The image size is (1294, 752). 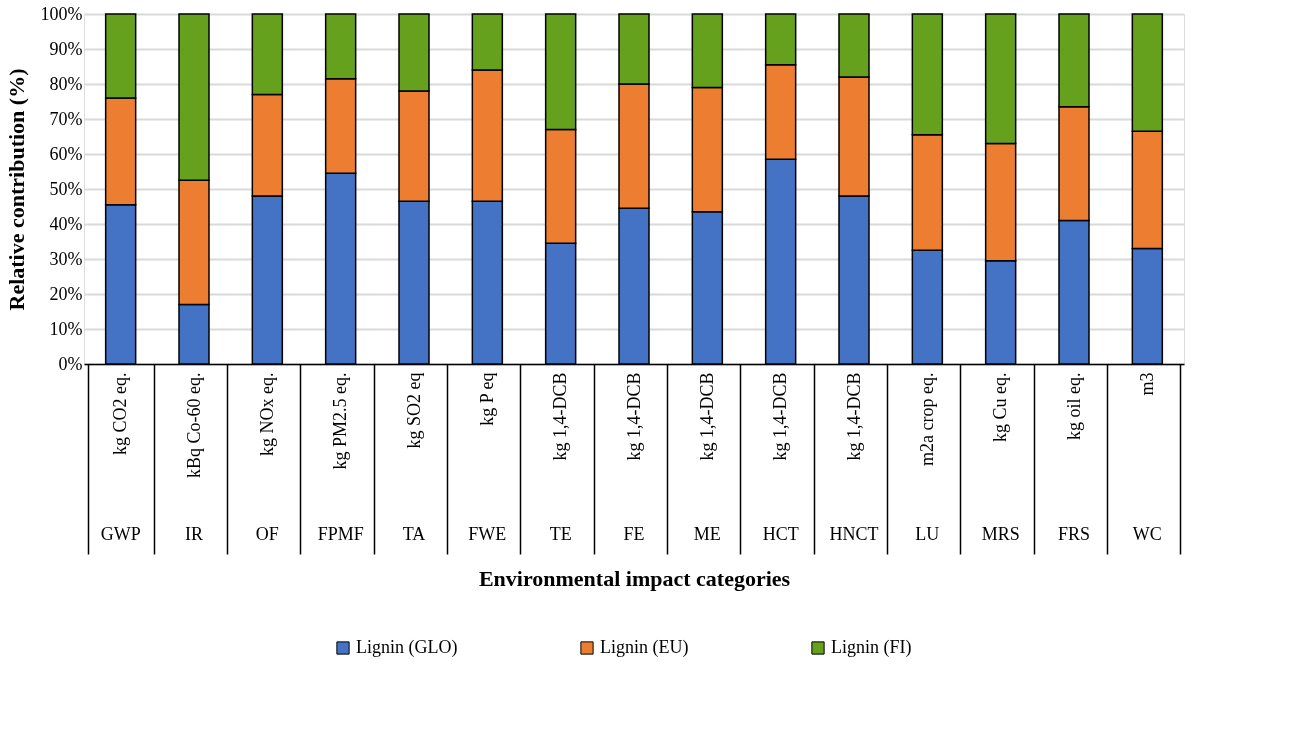 I want to click on x-tick-label: kg CO2 eq., so click(x=120, y=413).